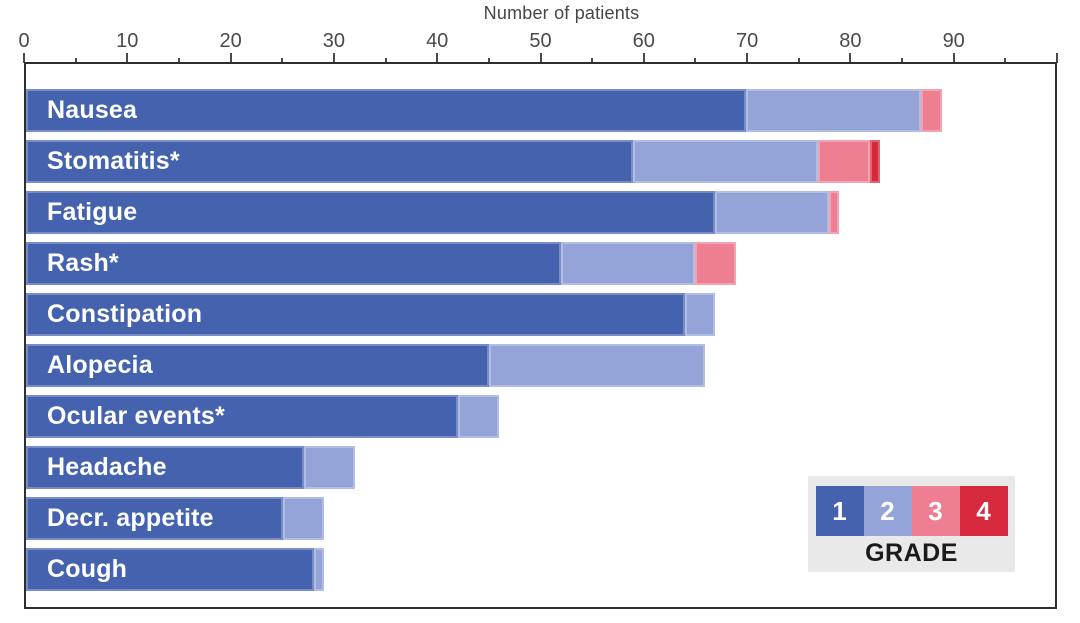 The height and width of the screenshot is (623, 1080). Describe the element at coordinates (92, 211) in the screenshot. I see `category-label: Fatigue` at that location.